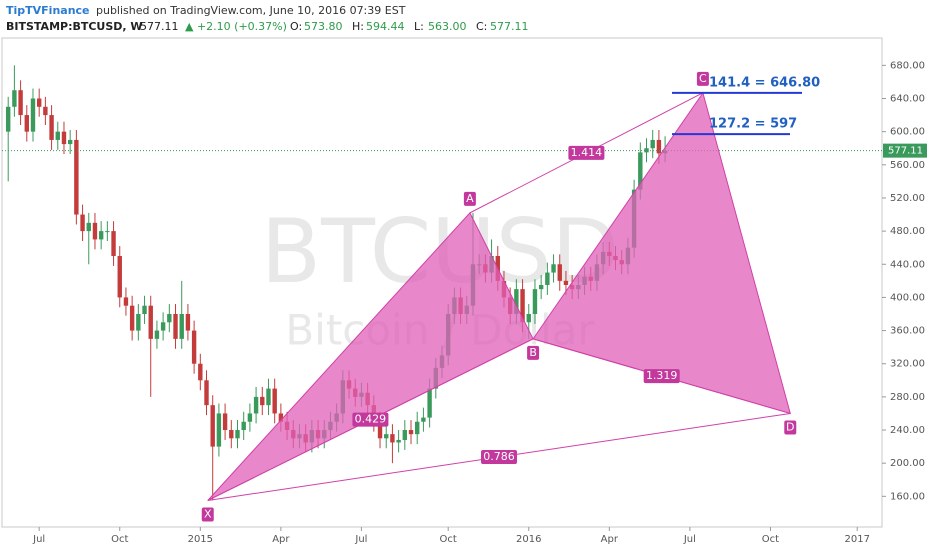 Image resolution: width=932 pixels, height=554 pixels. Describe the element at coordinates (764, 82) in the screenshot. I see `target-label: 141.4 = 646.80` at that location.